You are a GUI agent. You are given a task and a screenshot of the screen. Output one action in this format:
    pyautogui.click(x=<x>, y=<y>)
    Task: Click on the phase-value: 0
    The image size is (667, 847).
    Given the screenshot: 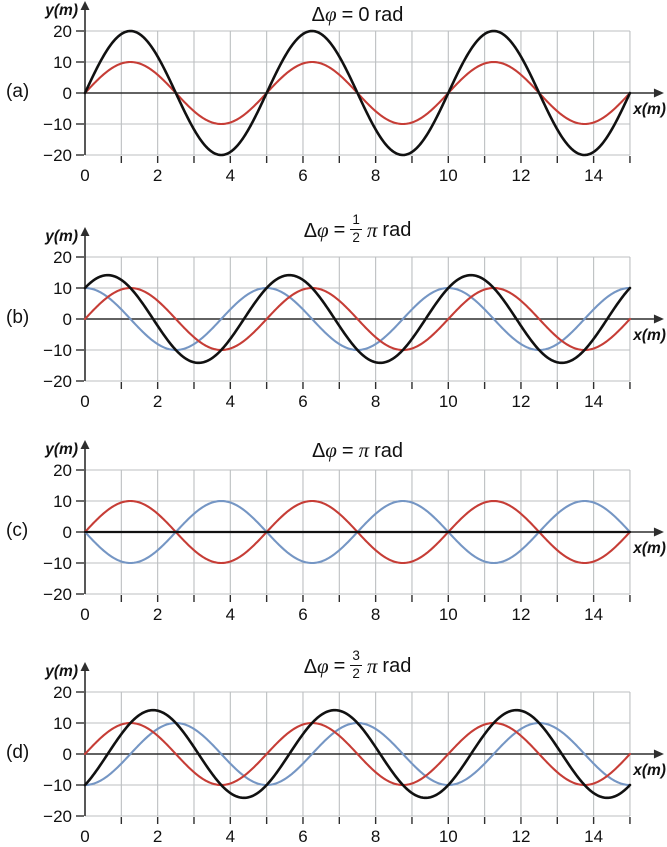 What is the action you would take?
    pyautogui.click(x=364, y=14)
    